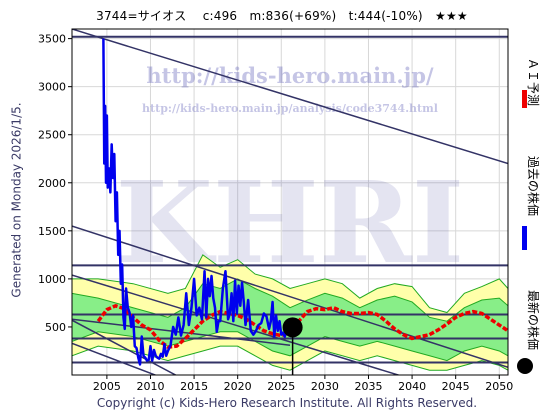  Describe the element at coordinates (524, 99) in the screenshot. I see `legend-ai-forecast-swatch` at that location.